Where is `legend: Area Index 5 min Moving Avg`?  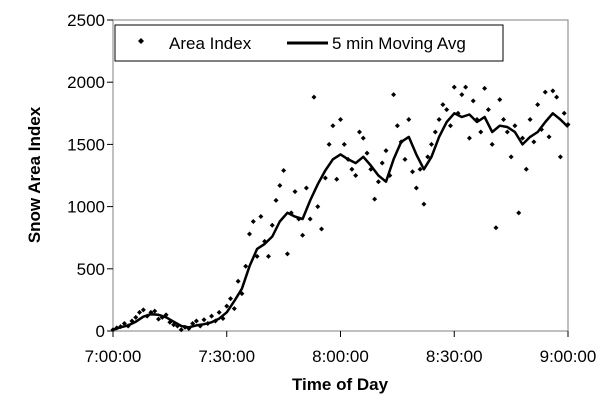
legend: Area Index 5 min Moving Avg is located at coordinates (309, 43).